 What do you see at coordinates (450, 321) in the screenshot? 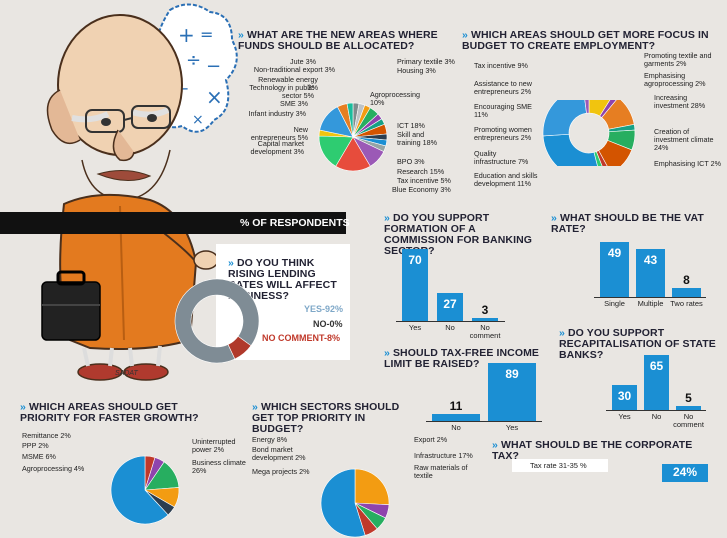
I see `commission-axis` at bounding box center [450, 321].